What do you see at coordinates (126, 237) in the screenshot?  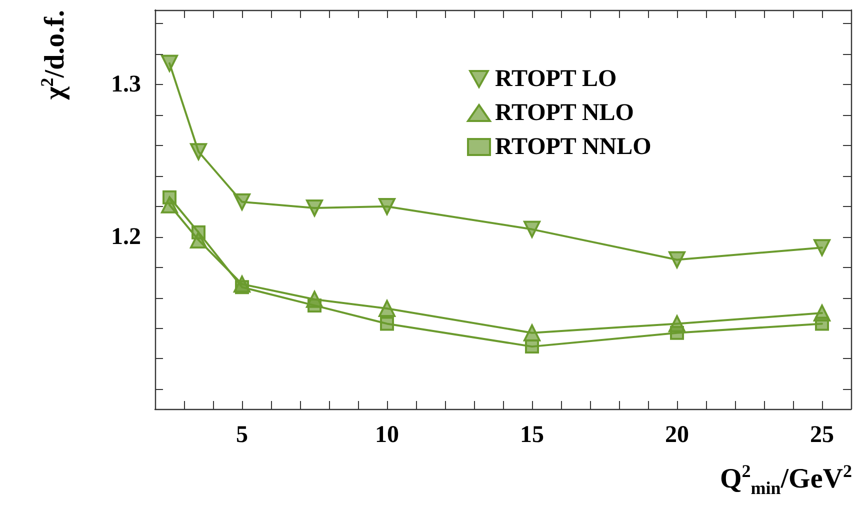 I see `y-tick-label: 1.2` at bounding box center [126, 237].